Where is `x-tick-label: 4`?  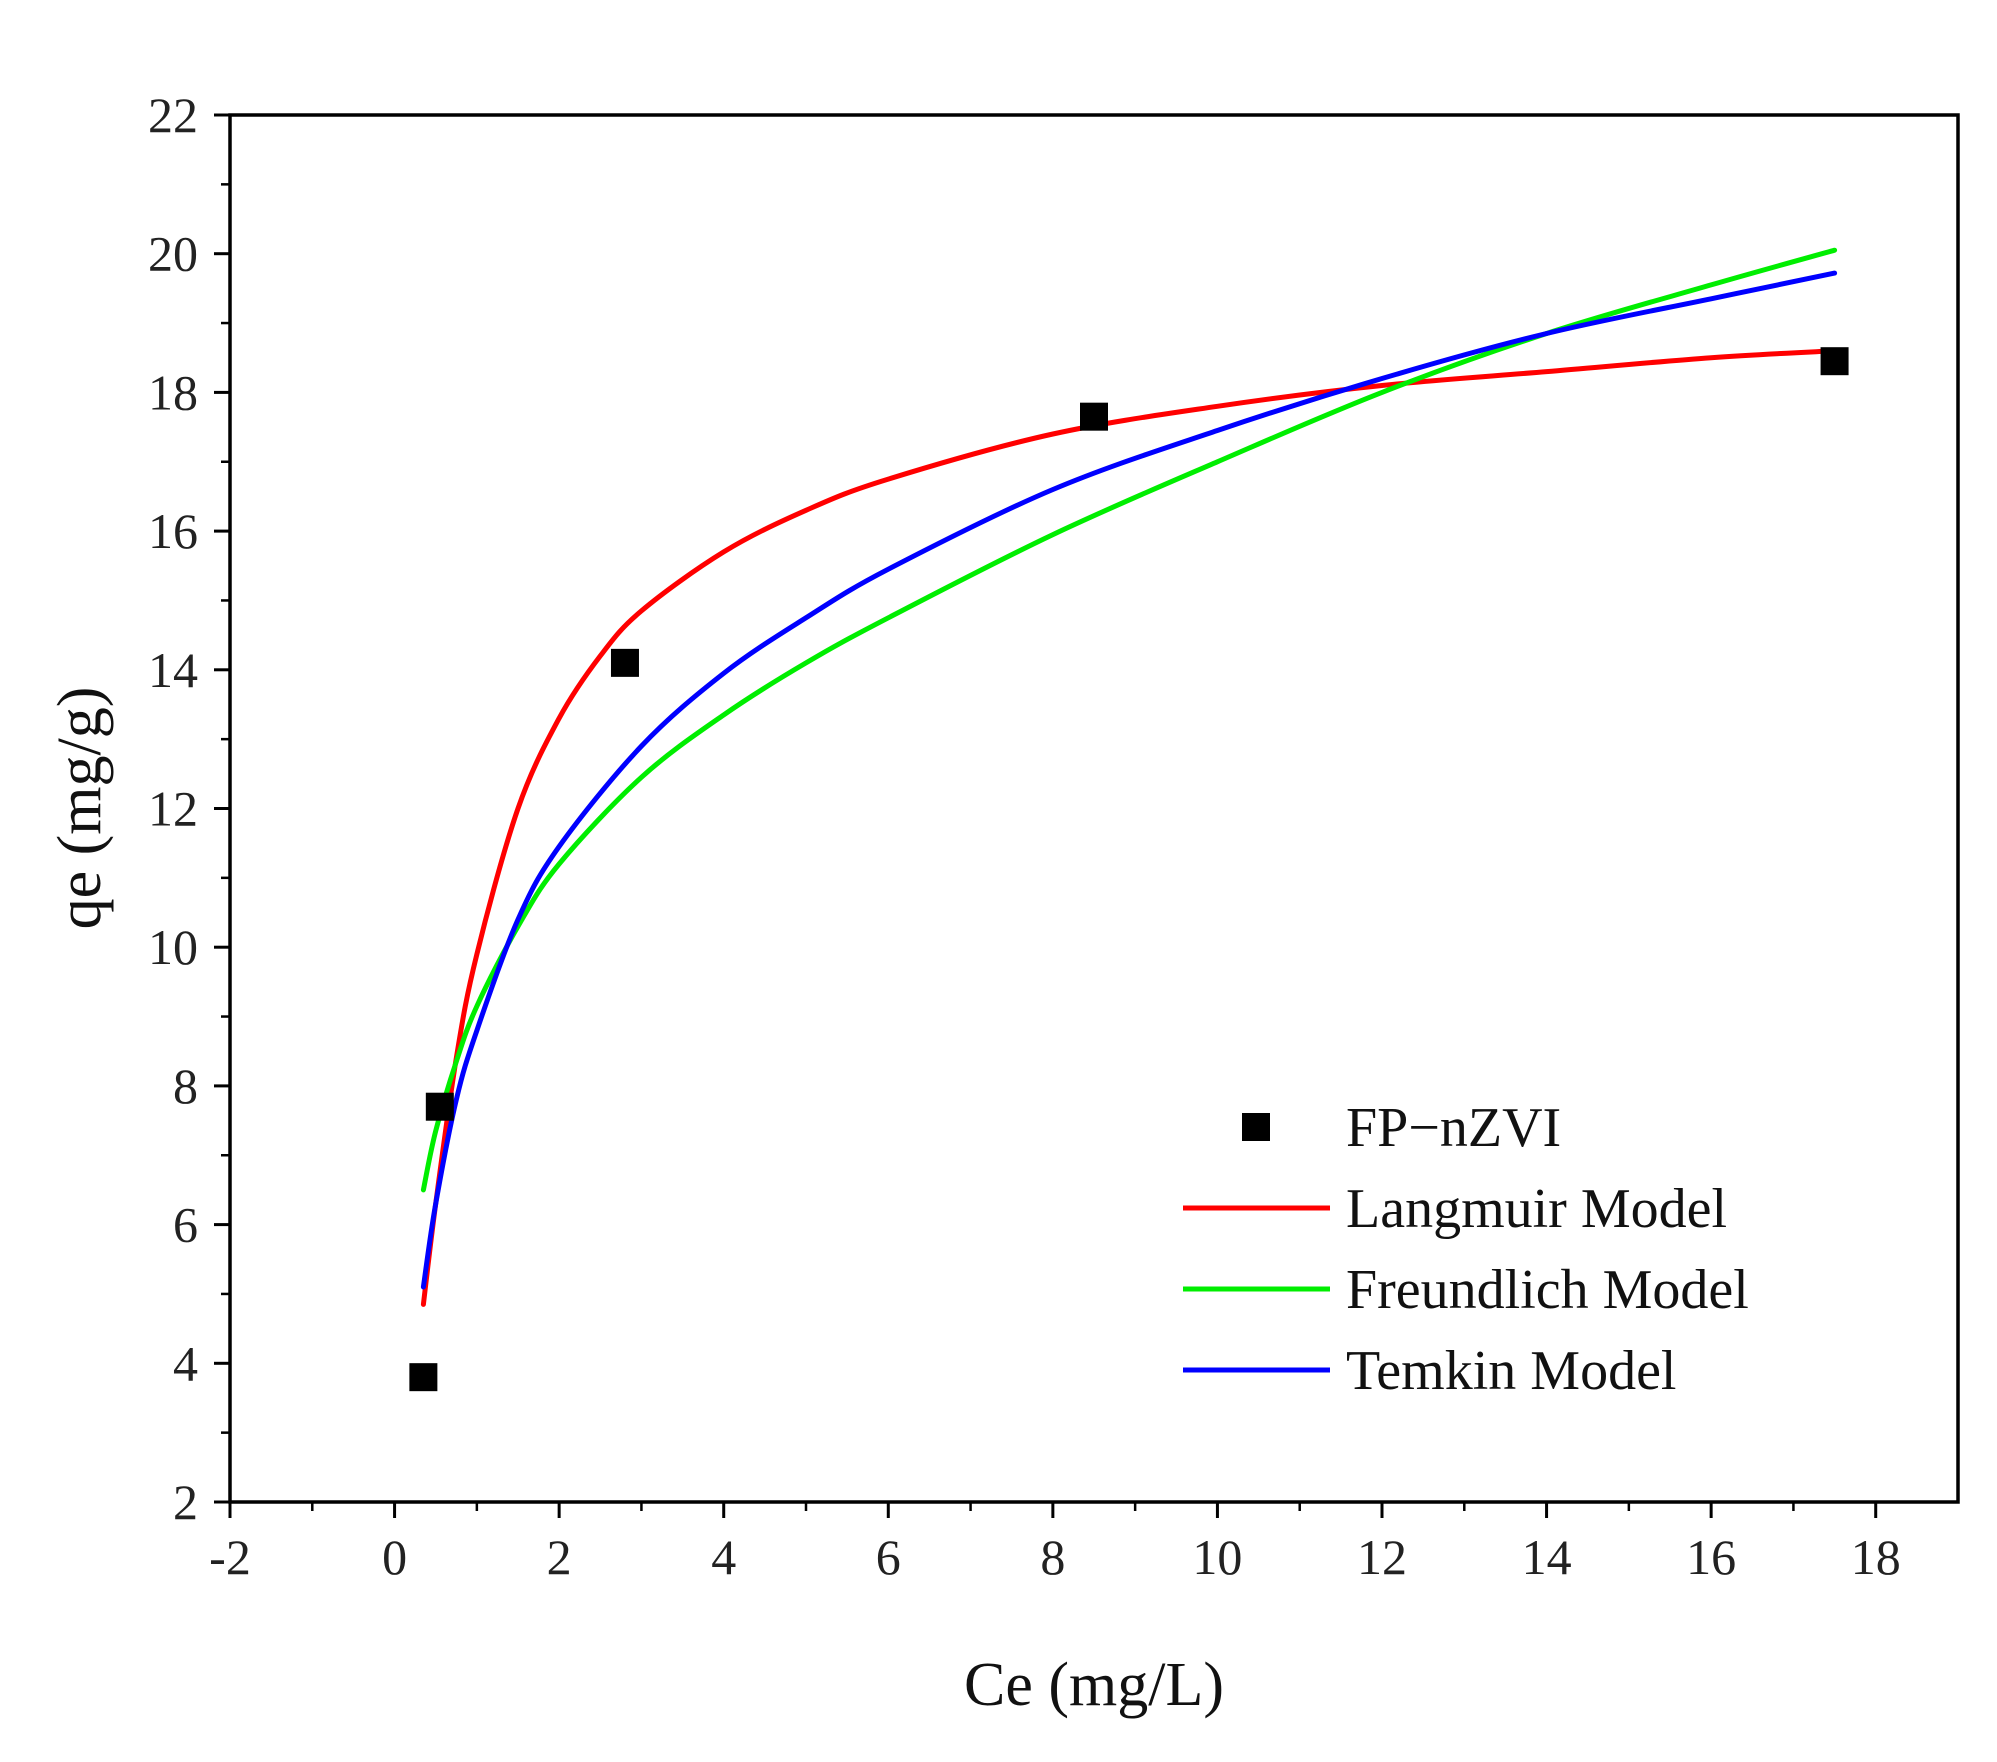 x-tick-label: 4 is located at coordinates (723, 1557).